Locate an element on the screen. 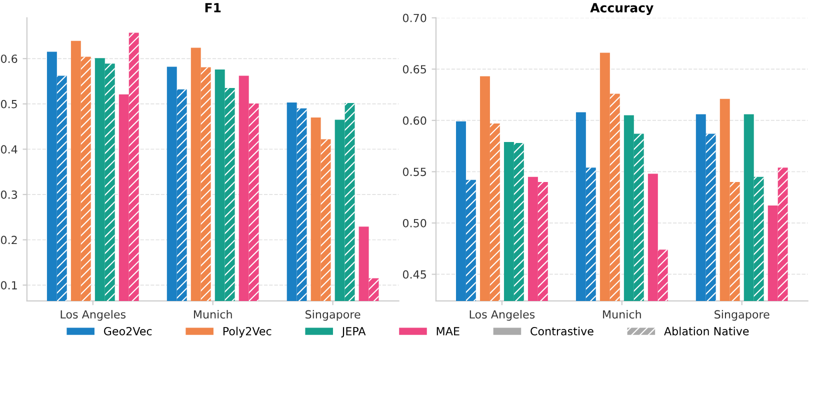  y-tick-label: 0.55 is located at coordinates (414, 172).